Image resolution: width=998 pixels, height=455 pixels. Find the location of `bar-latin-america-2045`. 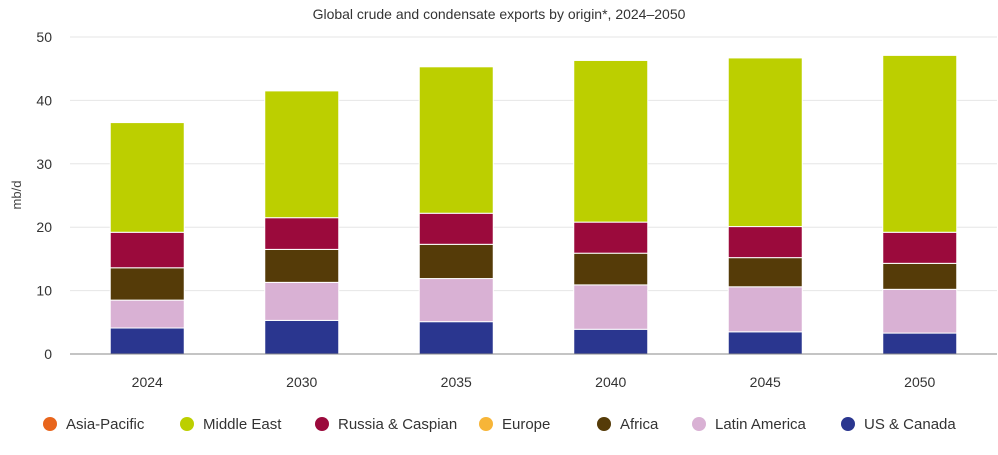

bar-latin-america-2045 is located at coordinates (765, 309).